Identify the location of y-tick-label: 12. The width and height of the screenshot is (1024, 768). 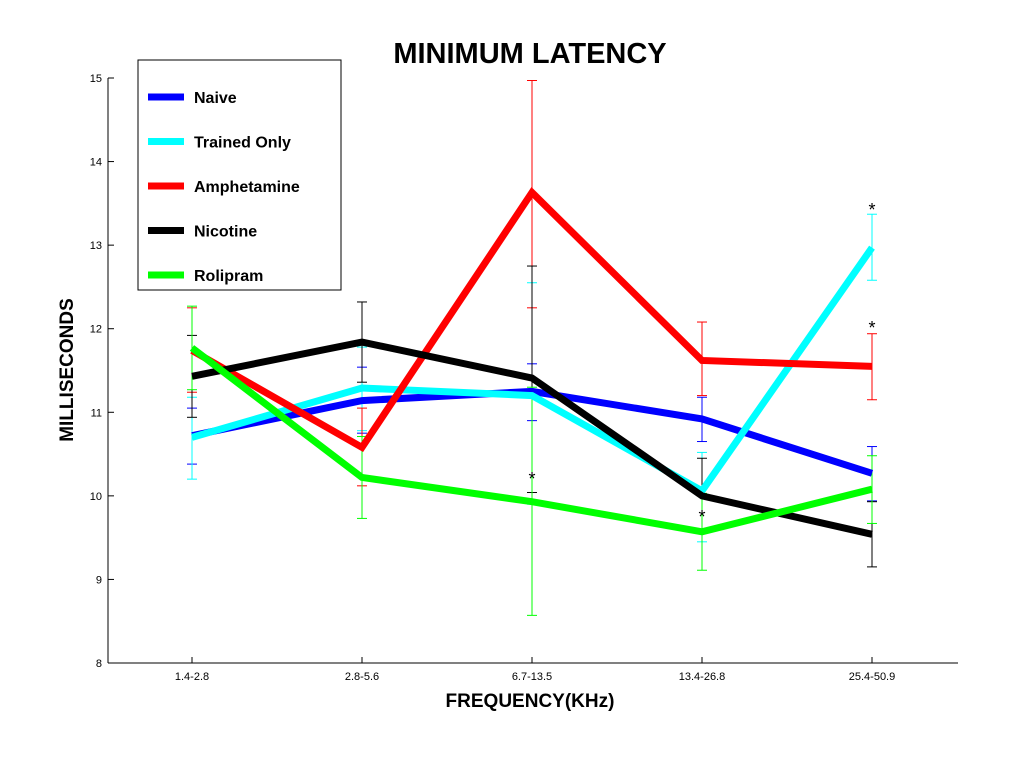
(96, 330).